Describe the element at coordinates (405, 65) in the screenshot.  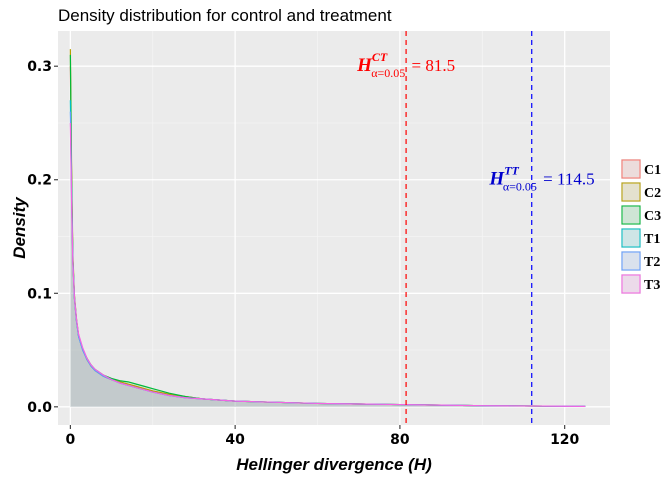
I see `threshold-annotation-1: HCT α=0.05 = 81.5` at that location.